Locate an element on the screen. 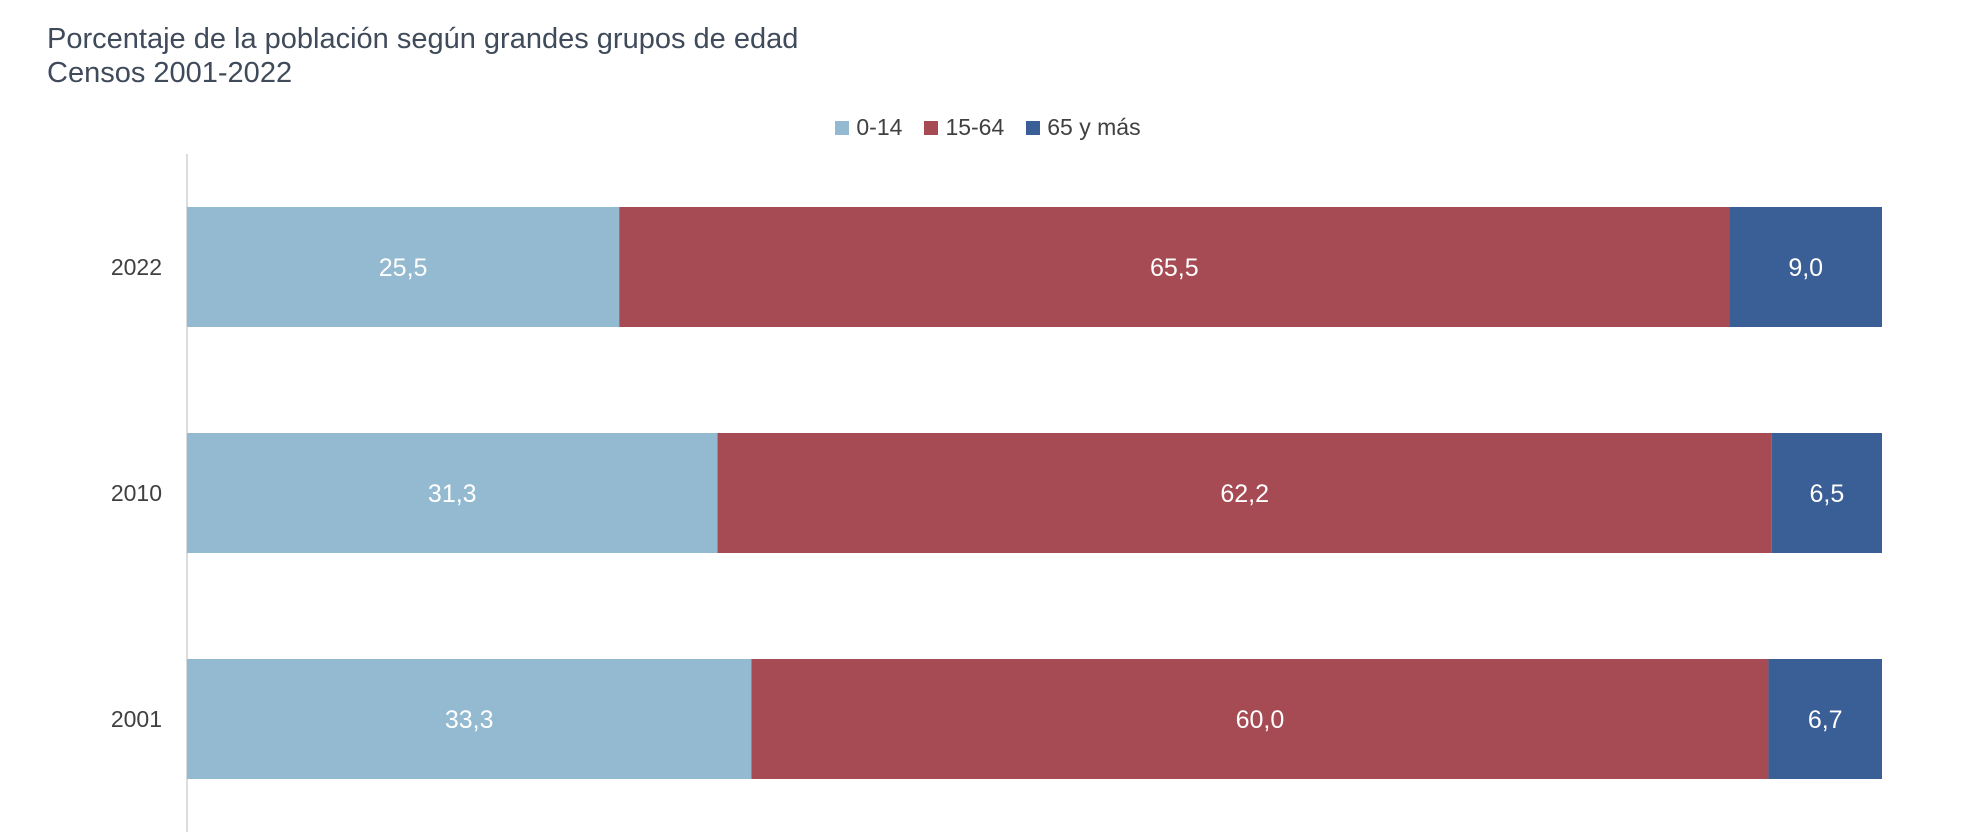 The height and width of the screenshot is (832, 1976). legend-item-65-plus: 65 y más is located at coordinates (1083, 127).